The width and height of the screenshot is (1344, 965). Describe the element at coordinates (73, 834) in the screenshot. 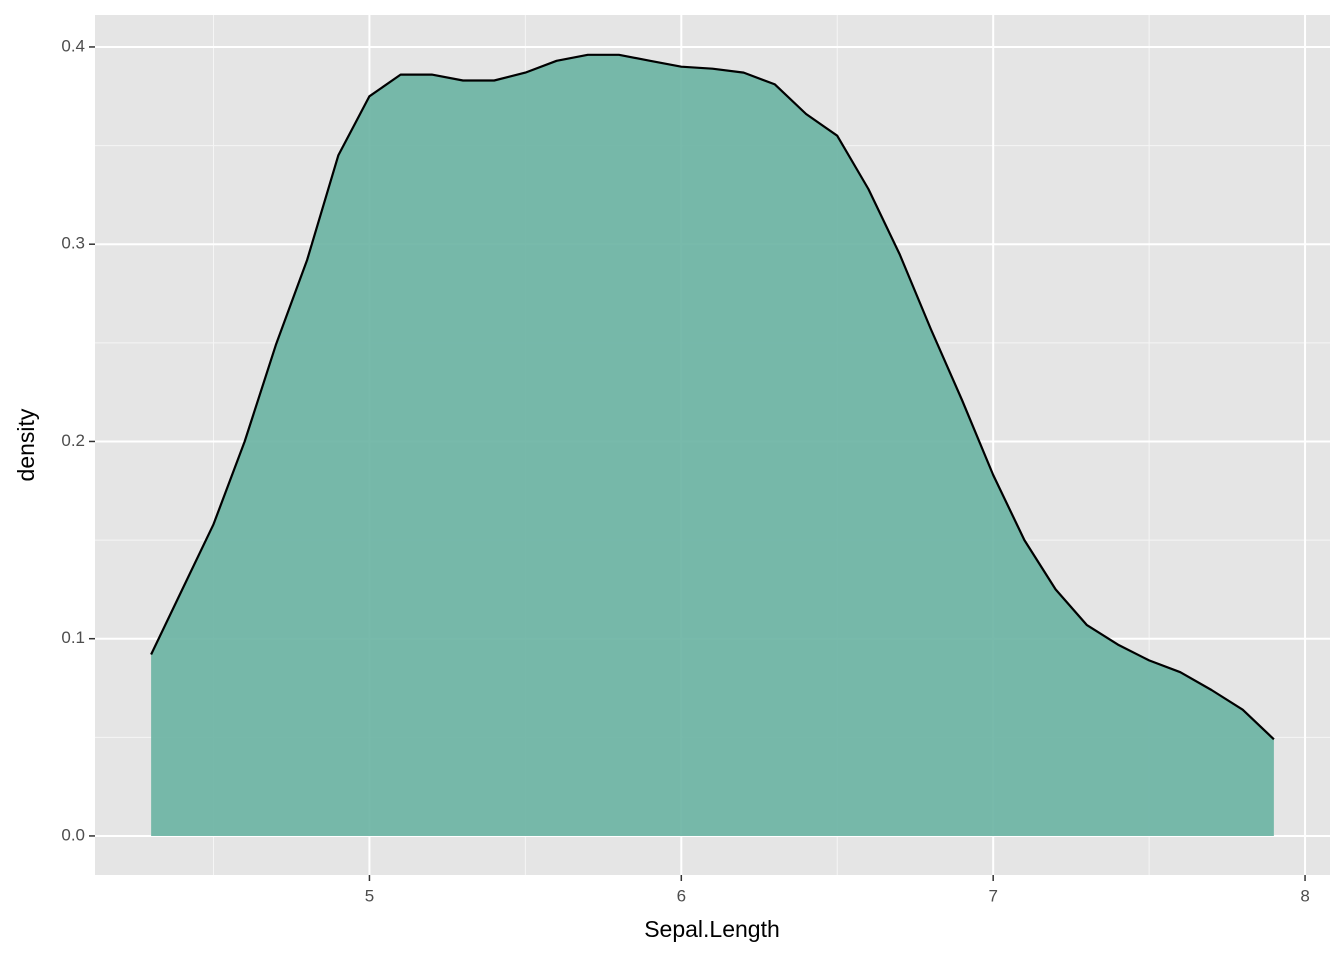

I see `y-tick-label: 0.0` at that location.